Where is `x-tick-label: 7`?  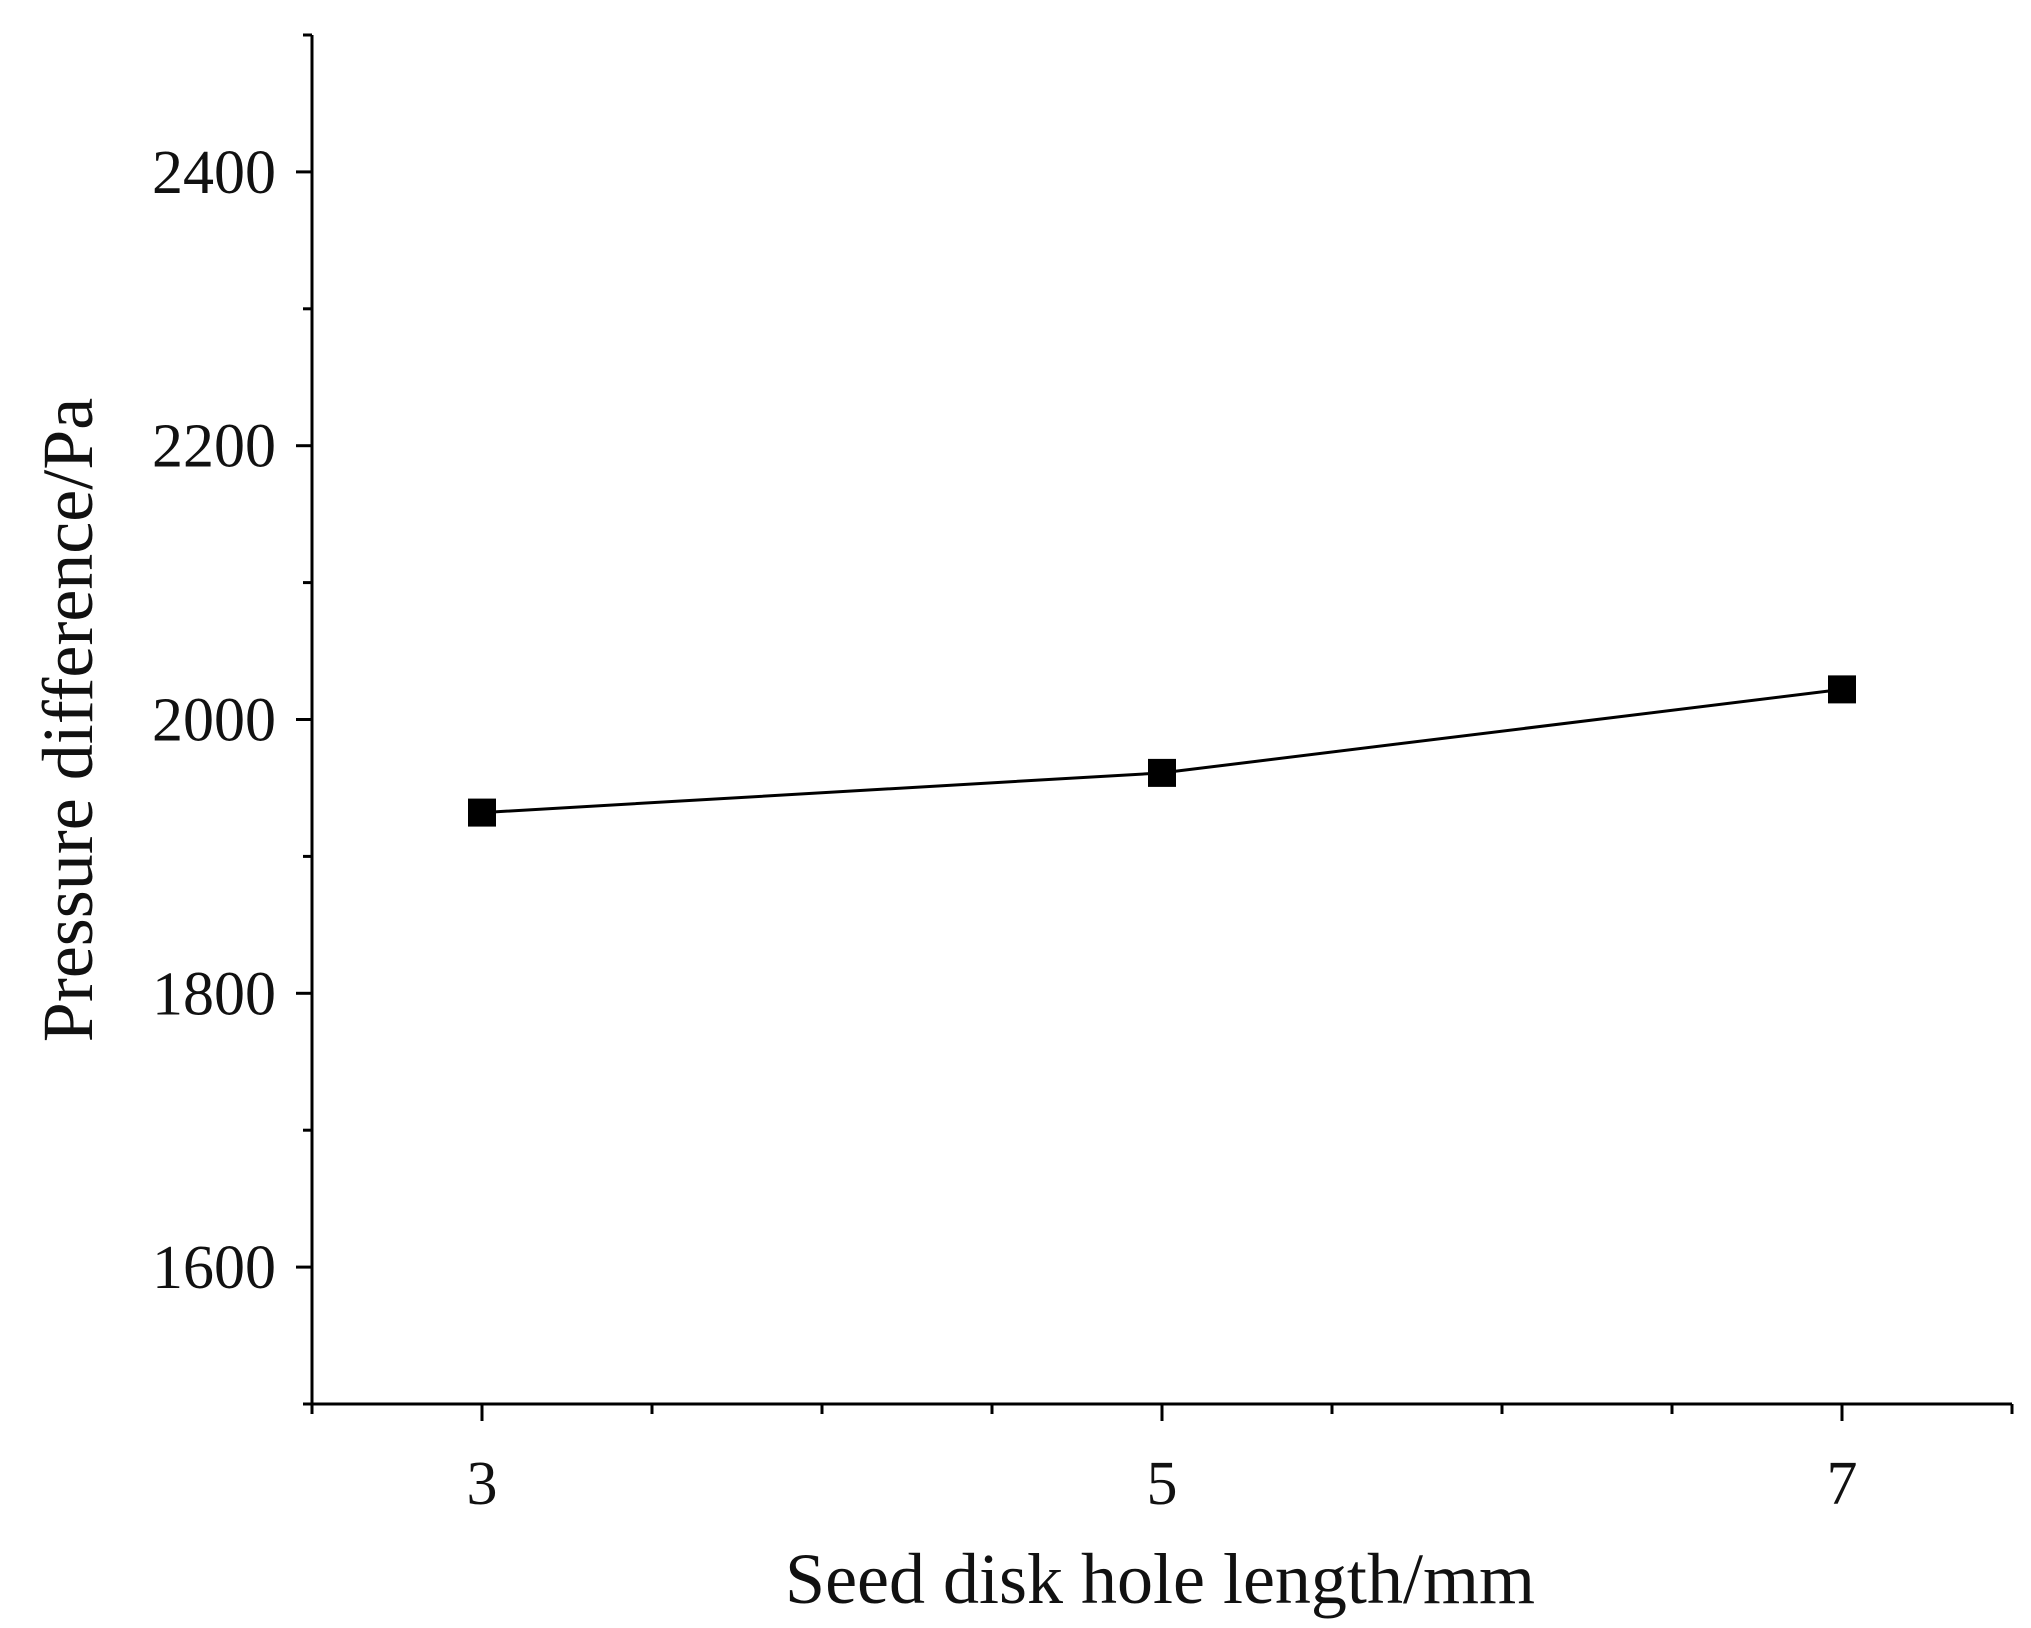 x-tick-label: 7 is located at coordinates (1842, 1484).